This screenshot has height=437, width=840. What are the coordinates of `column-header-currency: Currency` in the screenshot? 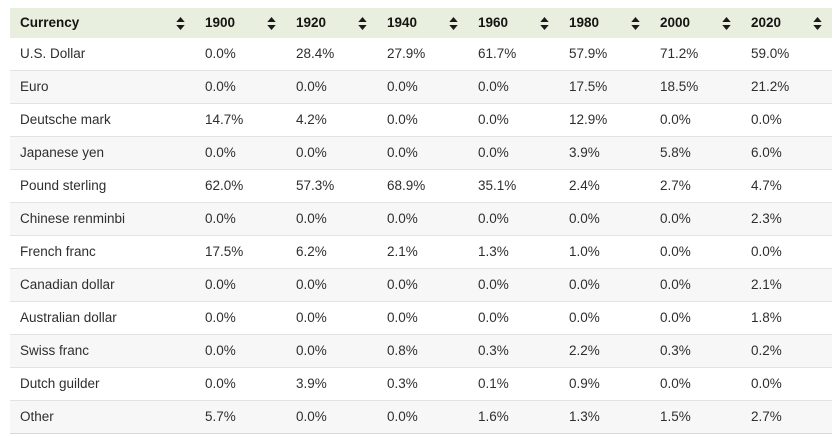 It's located at (102, 23).